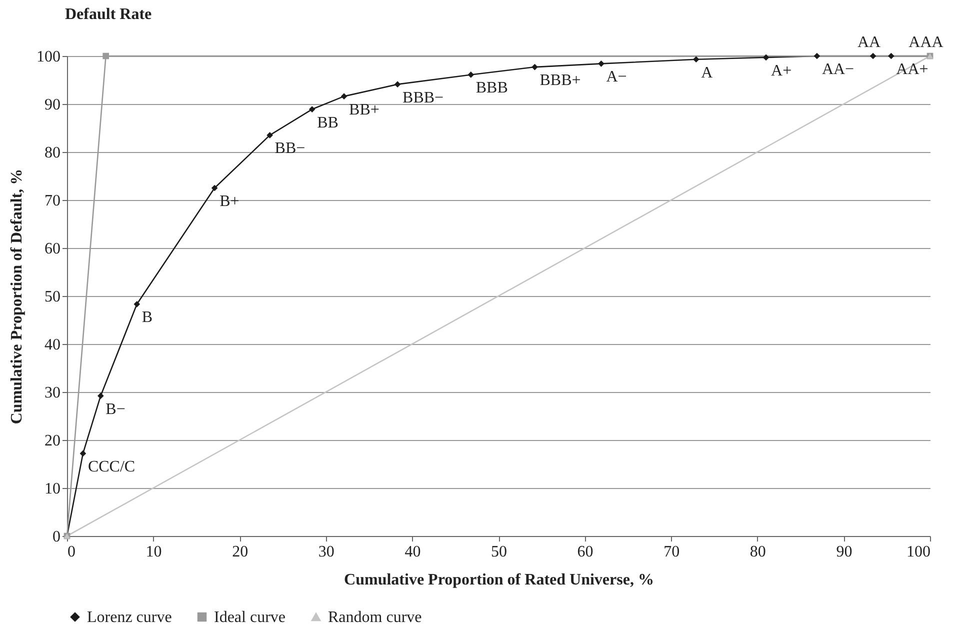 This screenshot has width=968, height=639. I want to click on x-axis-title: Cumulative Proportion of Rated Universe, %, so click(499, 580).